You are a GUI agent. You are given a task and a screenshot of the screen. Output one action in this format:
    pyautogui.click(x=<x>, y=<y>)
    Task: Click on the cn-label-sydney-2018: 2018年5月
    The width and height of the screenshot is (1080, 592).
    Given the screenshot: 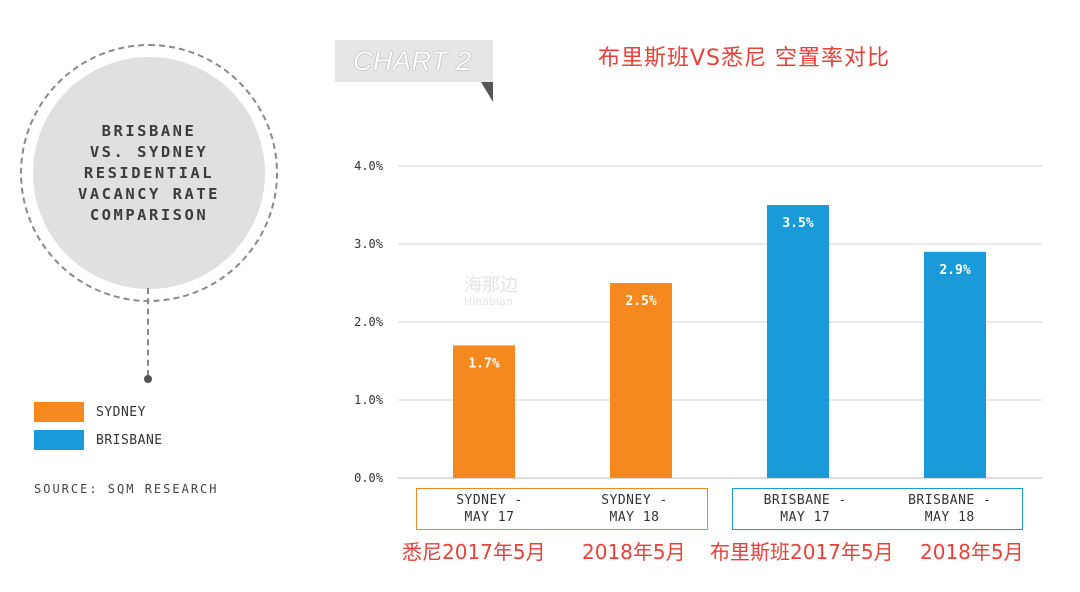 What is the action you would take?
    pyautogui.click(x=634, y=552)
    